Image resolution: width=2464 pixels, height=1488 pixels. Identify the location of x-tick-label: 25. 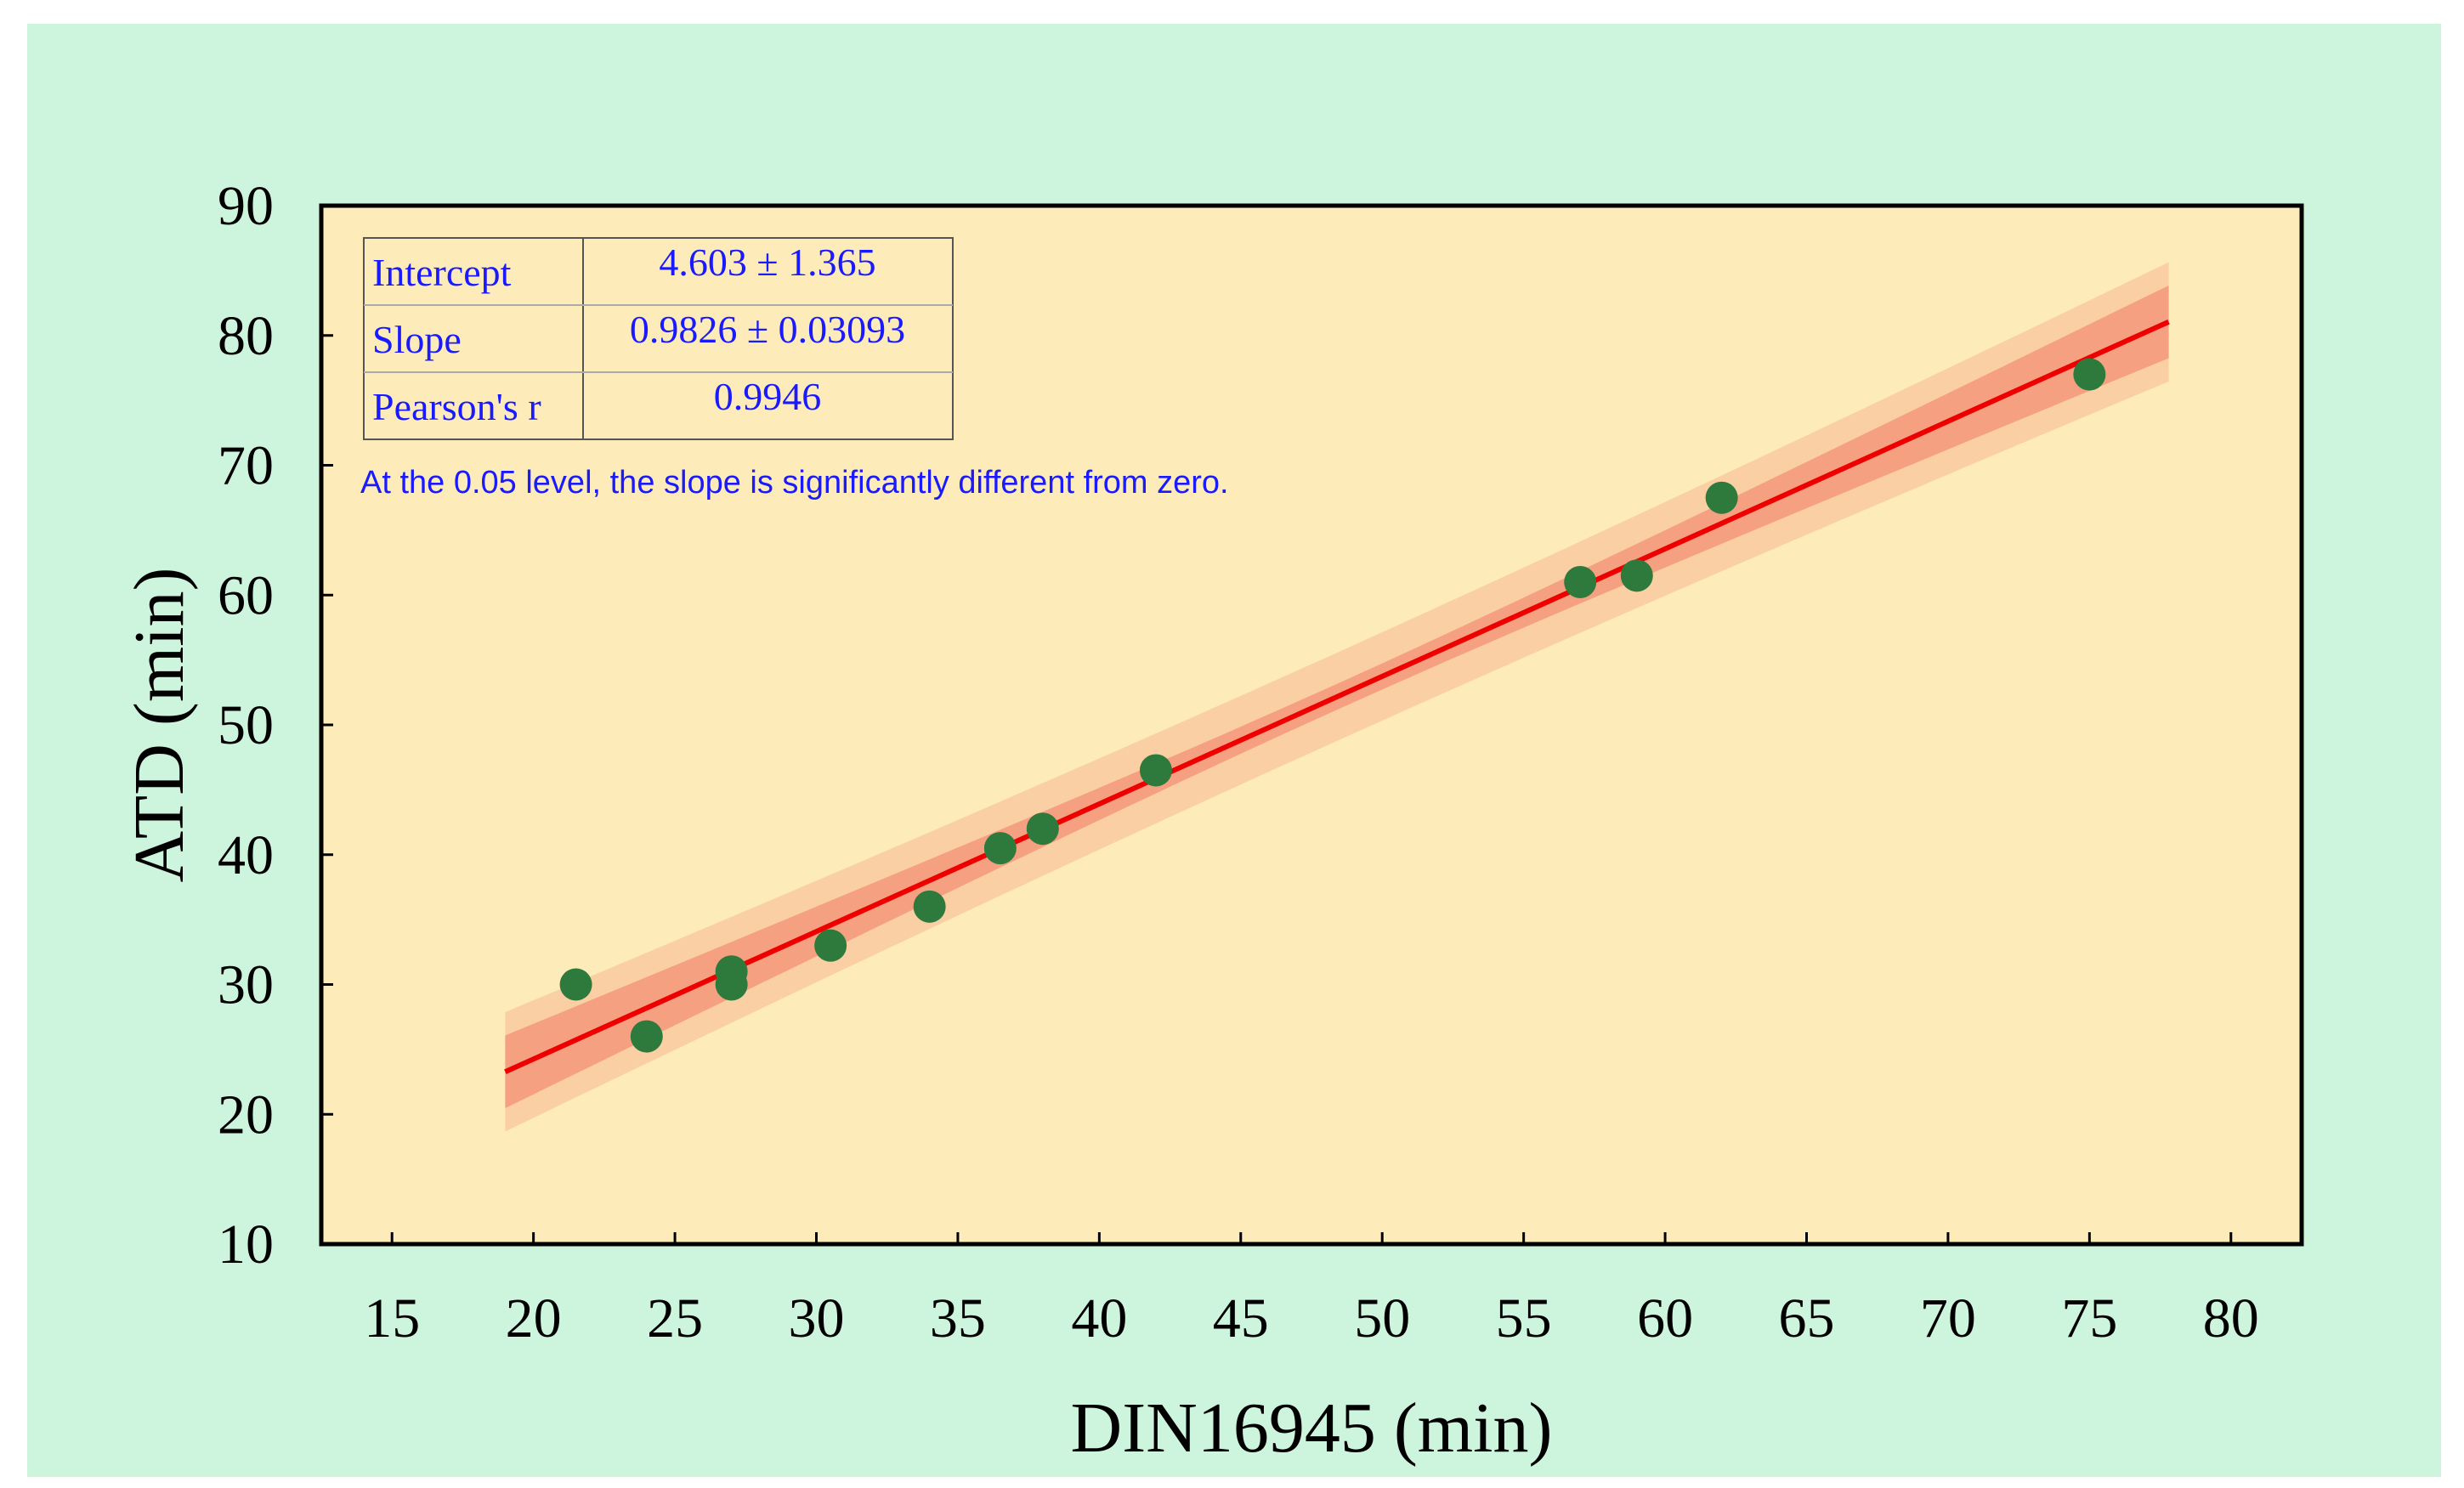
(675, 1318).